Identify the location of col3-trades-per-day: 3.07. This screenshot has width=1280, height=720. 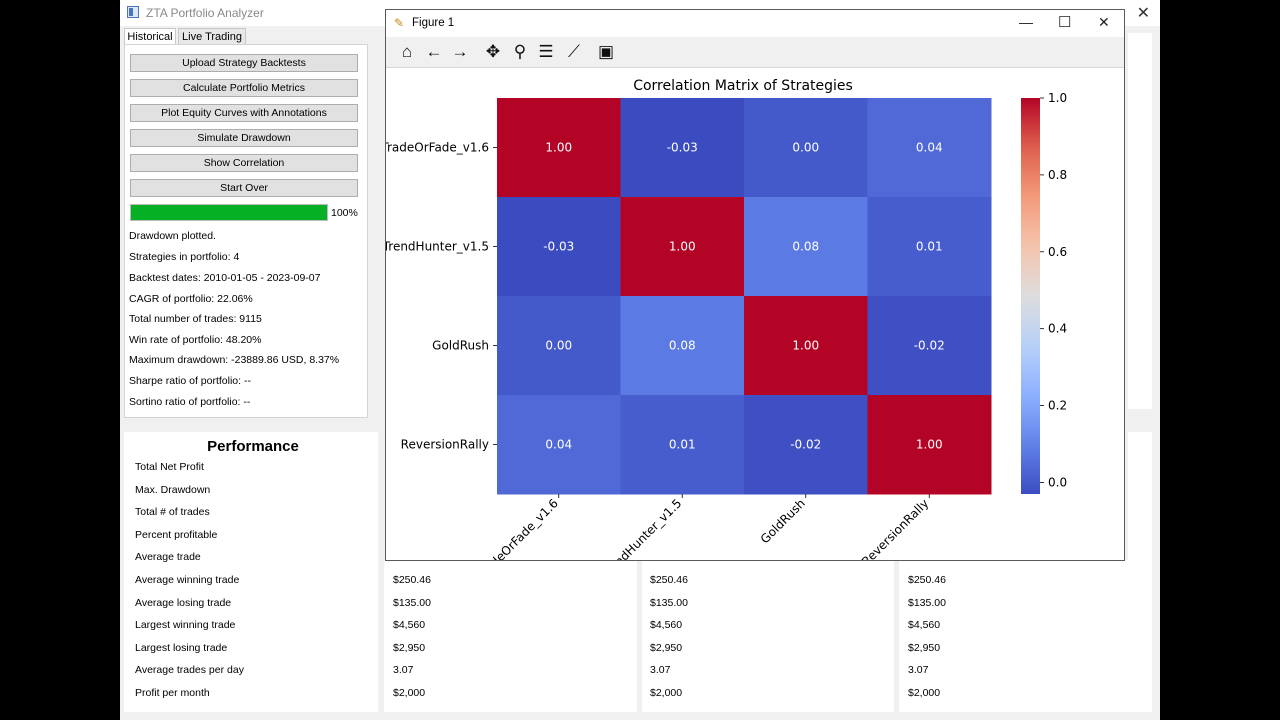
(918, 670).